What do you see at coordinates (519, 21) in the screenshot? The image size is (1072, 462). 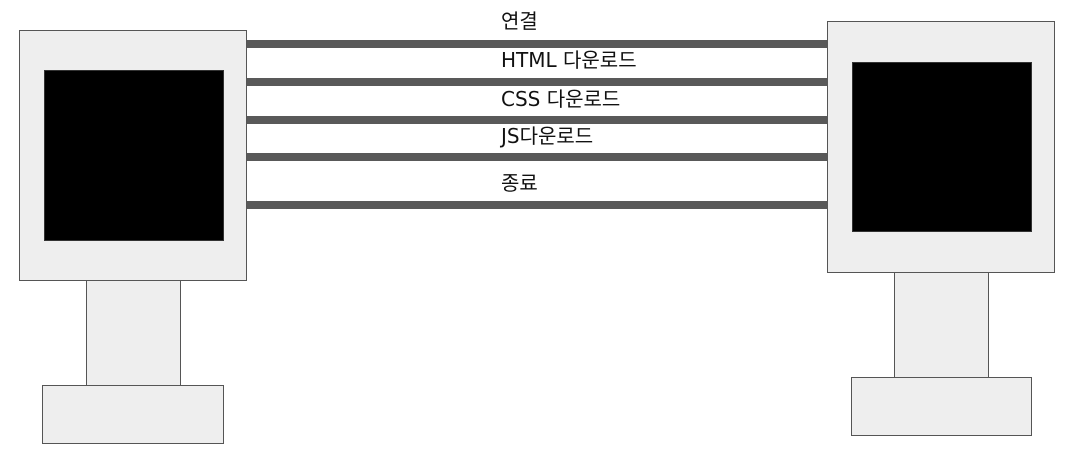 I see `step-label-connect: 연결` at bounding box center [519, 21].